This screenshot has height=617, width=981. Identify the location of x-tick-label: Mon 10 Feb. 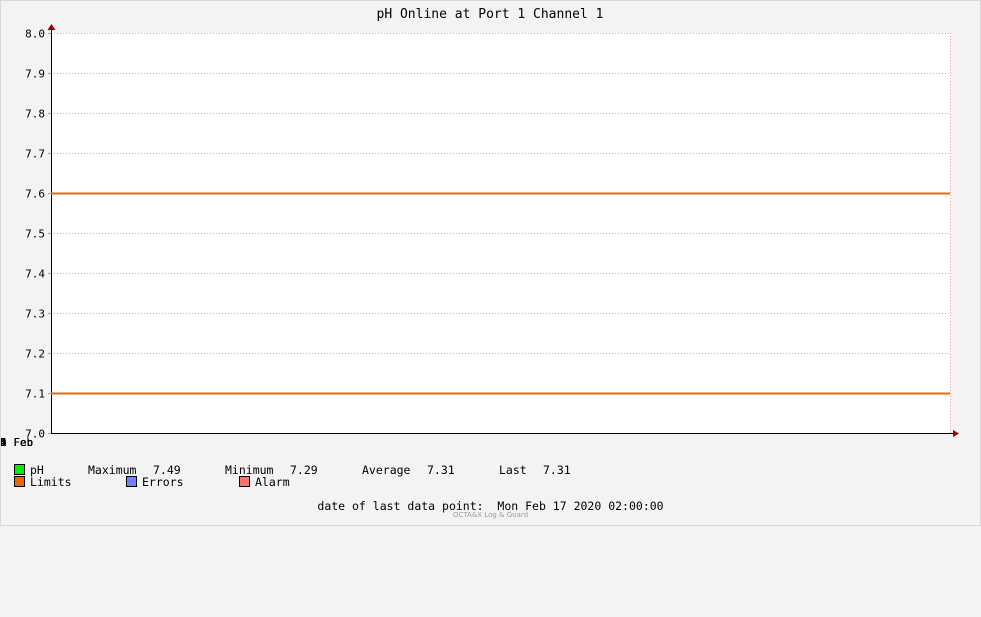
(16, 442).